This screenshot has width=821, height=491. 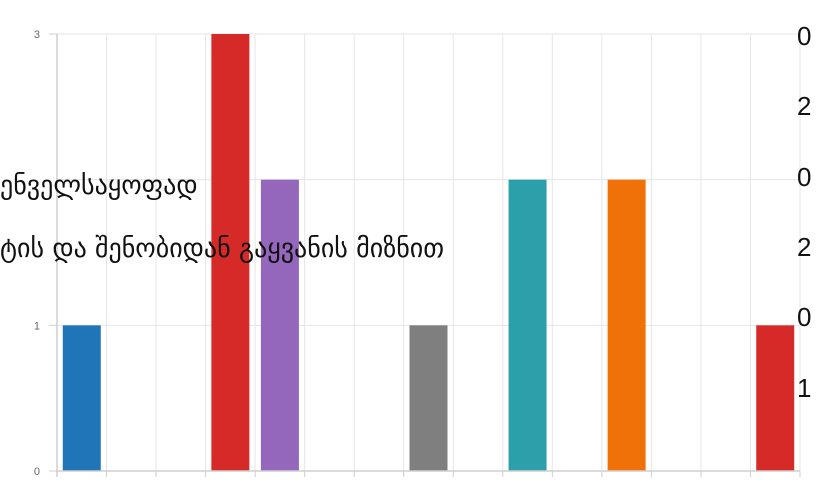 I want to click on y-tick-label: 0, so click(x=37, y=472).